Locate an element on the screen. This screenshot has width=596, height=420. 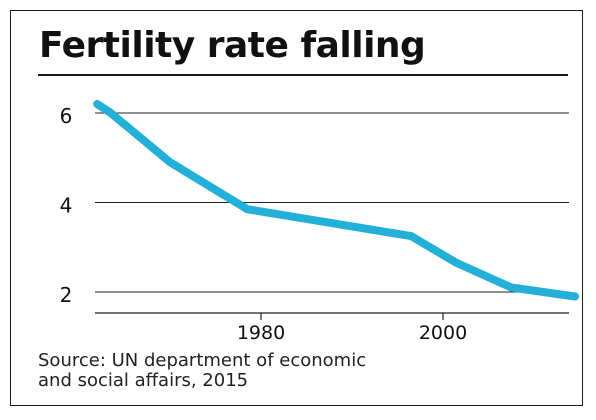
x-tick-label: 2000 is located at coordinates (443, 333).